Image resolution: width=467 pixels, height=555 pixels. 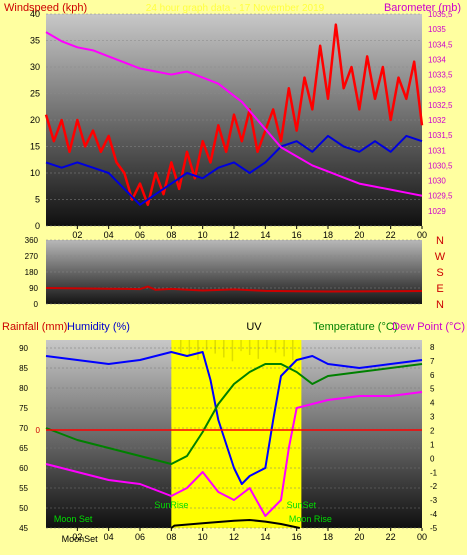 I want to click on compass-label: S, so click(x=439, y=273).